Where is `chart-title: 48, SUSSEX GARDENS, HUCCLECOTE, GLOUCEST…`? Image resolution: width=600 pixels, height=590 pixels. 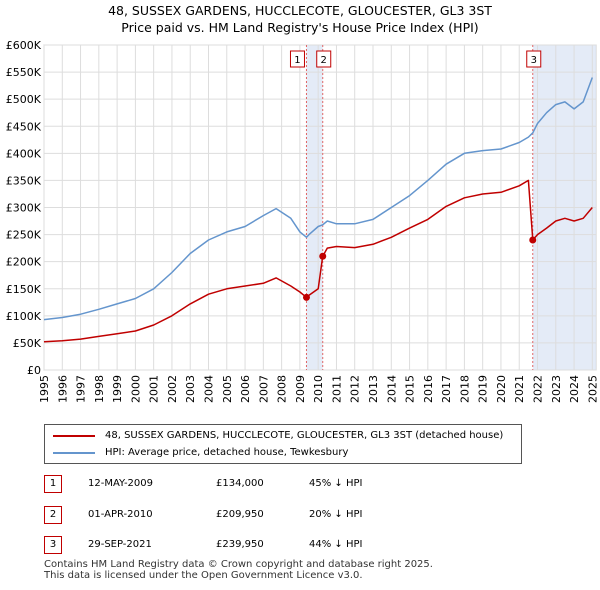
chart-title: 48, SUSSEX GARDENS, HUCCLECOTE, GLOUCEST… is located at coordinates (300, 10).